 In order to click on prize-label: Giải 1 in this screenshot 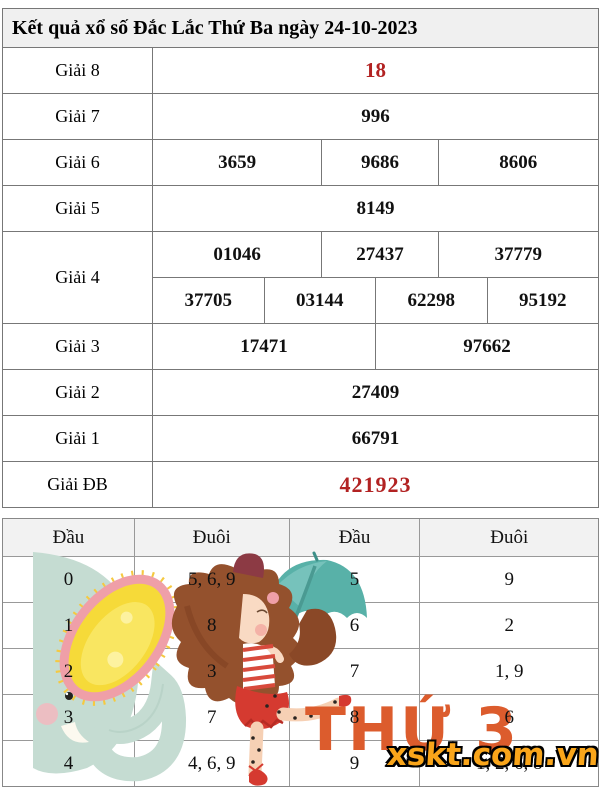, I will do `click(78, 438)`.